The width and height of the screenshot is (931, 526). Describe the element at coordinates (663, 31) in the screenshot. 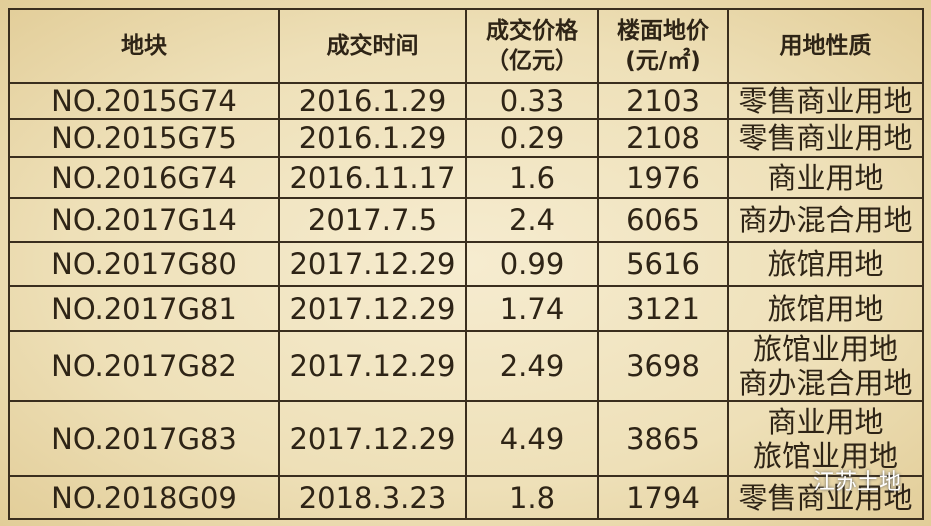

I see `cell-line: 楼面地价` at that location.